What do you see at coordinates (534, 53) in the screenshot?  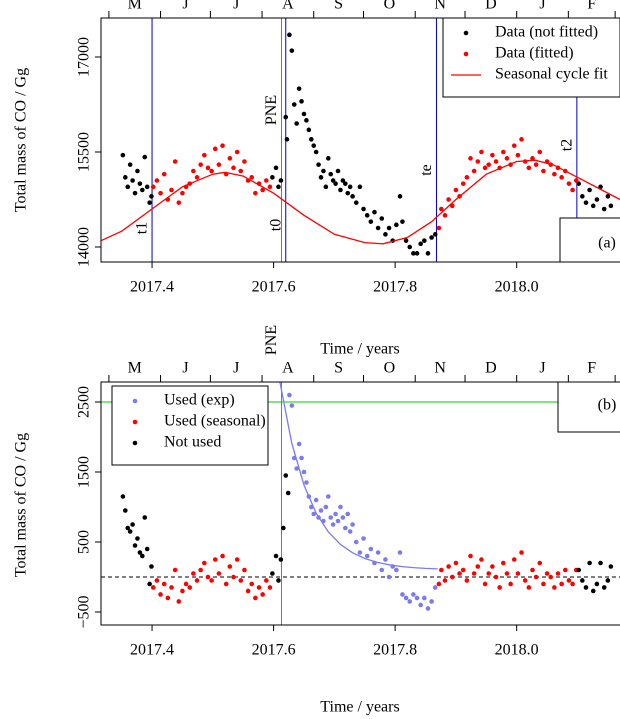 I see `legend-label: Data (fitted)` at bounding box center [534, 53].